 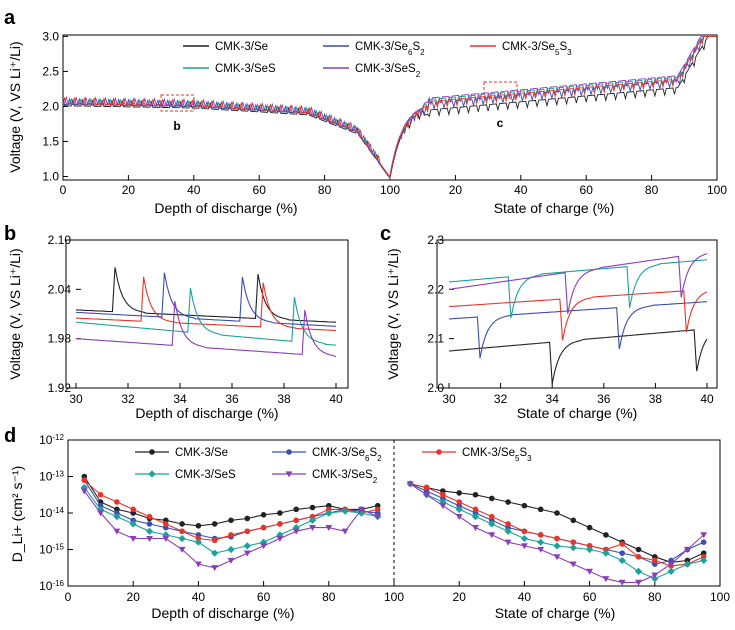 I want to click on d-xtick-label: 40, so click(x=199, y=597).